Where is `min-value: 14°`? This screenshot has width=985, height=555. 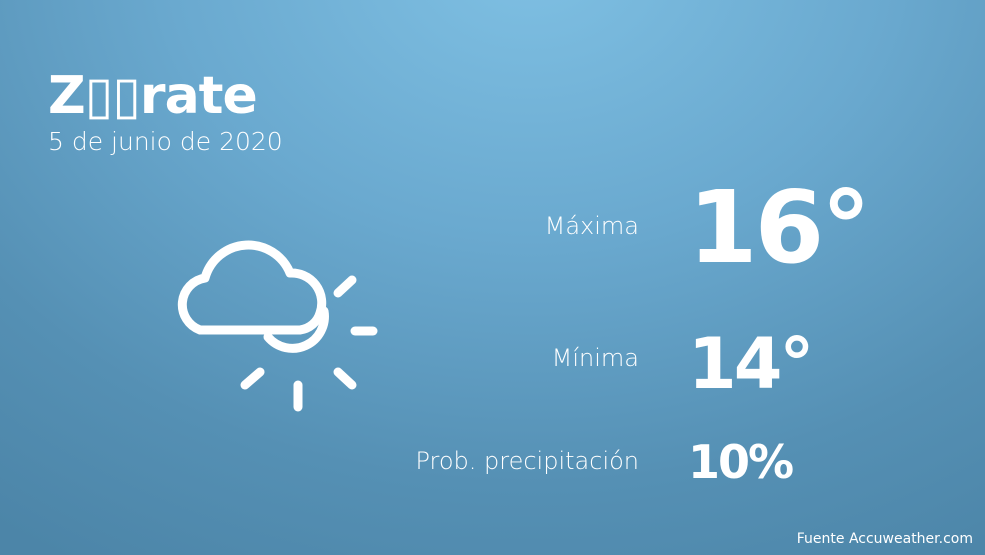
min-value: 14° is located at coordinates (751, 364).